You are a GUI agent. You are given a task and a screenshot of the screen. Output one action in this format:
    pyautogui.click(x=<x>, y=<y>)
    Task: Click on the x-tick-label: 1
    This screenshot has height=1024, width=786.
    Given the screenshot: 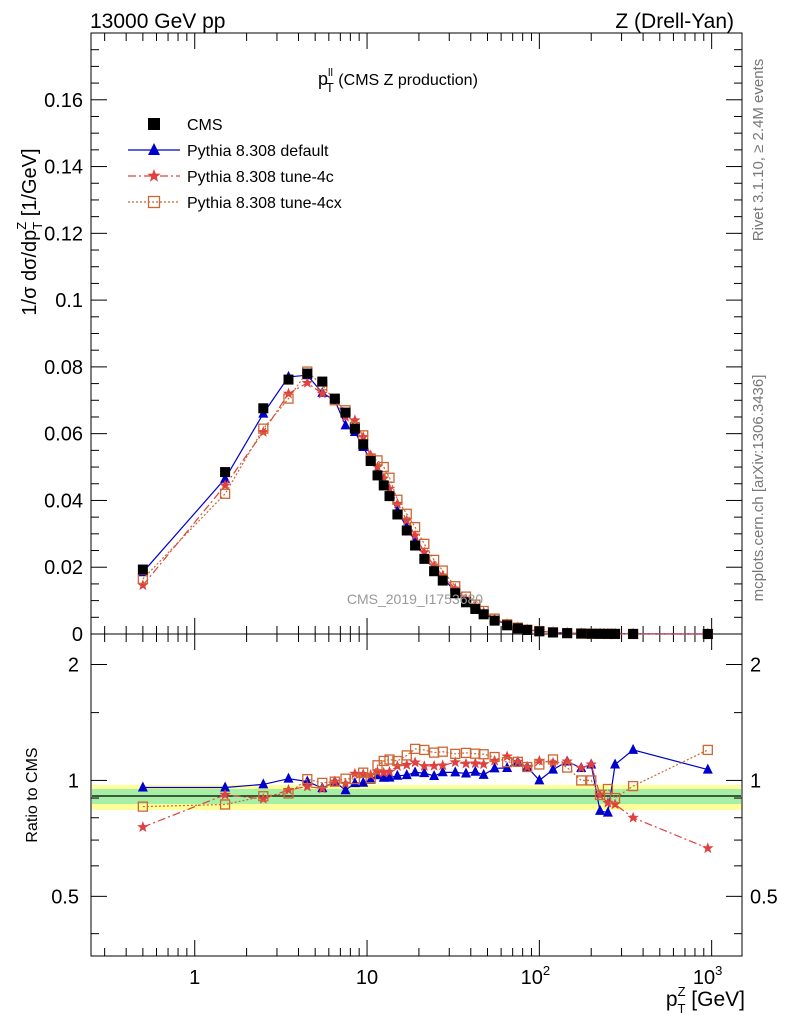 What is the action you would take?
    pyautogui.click(x=194, y=978)
    